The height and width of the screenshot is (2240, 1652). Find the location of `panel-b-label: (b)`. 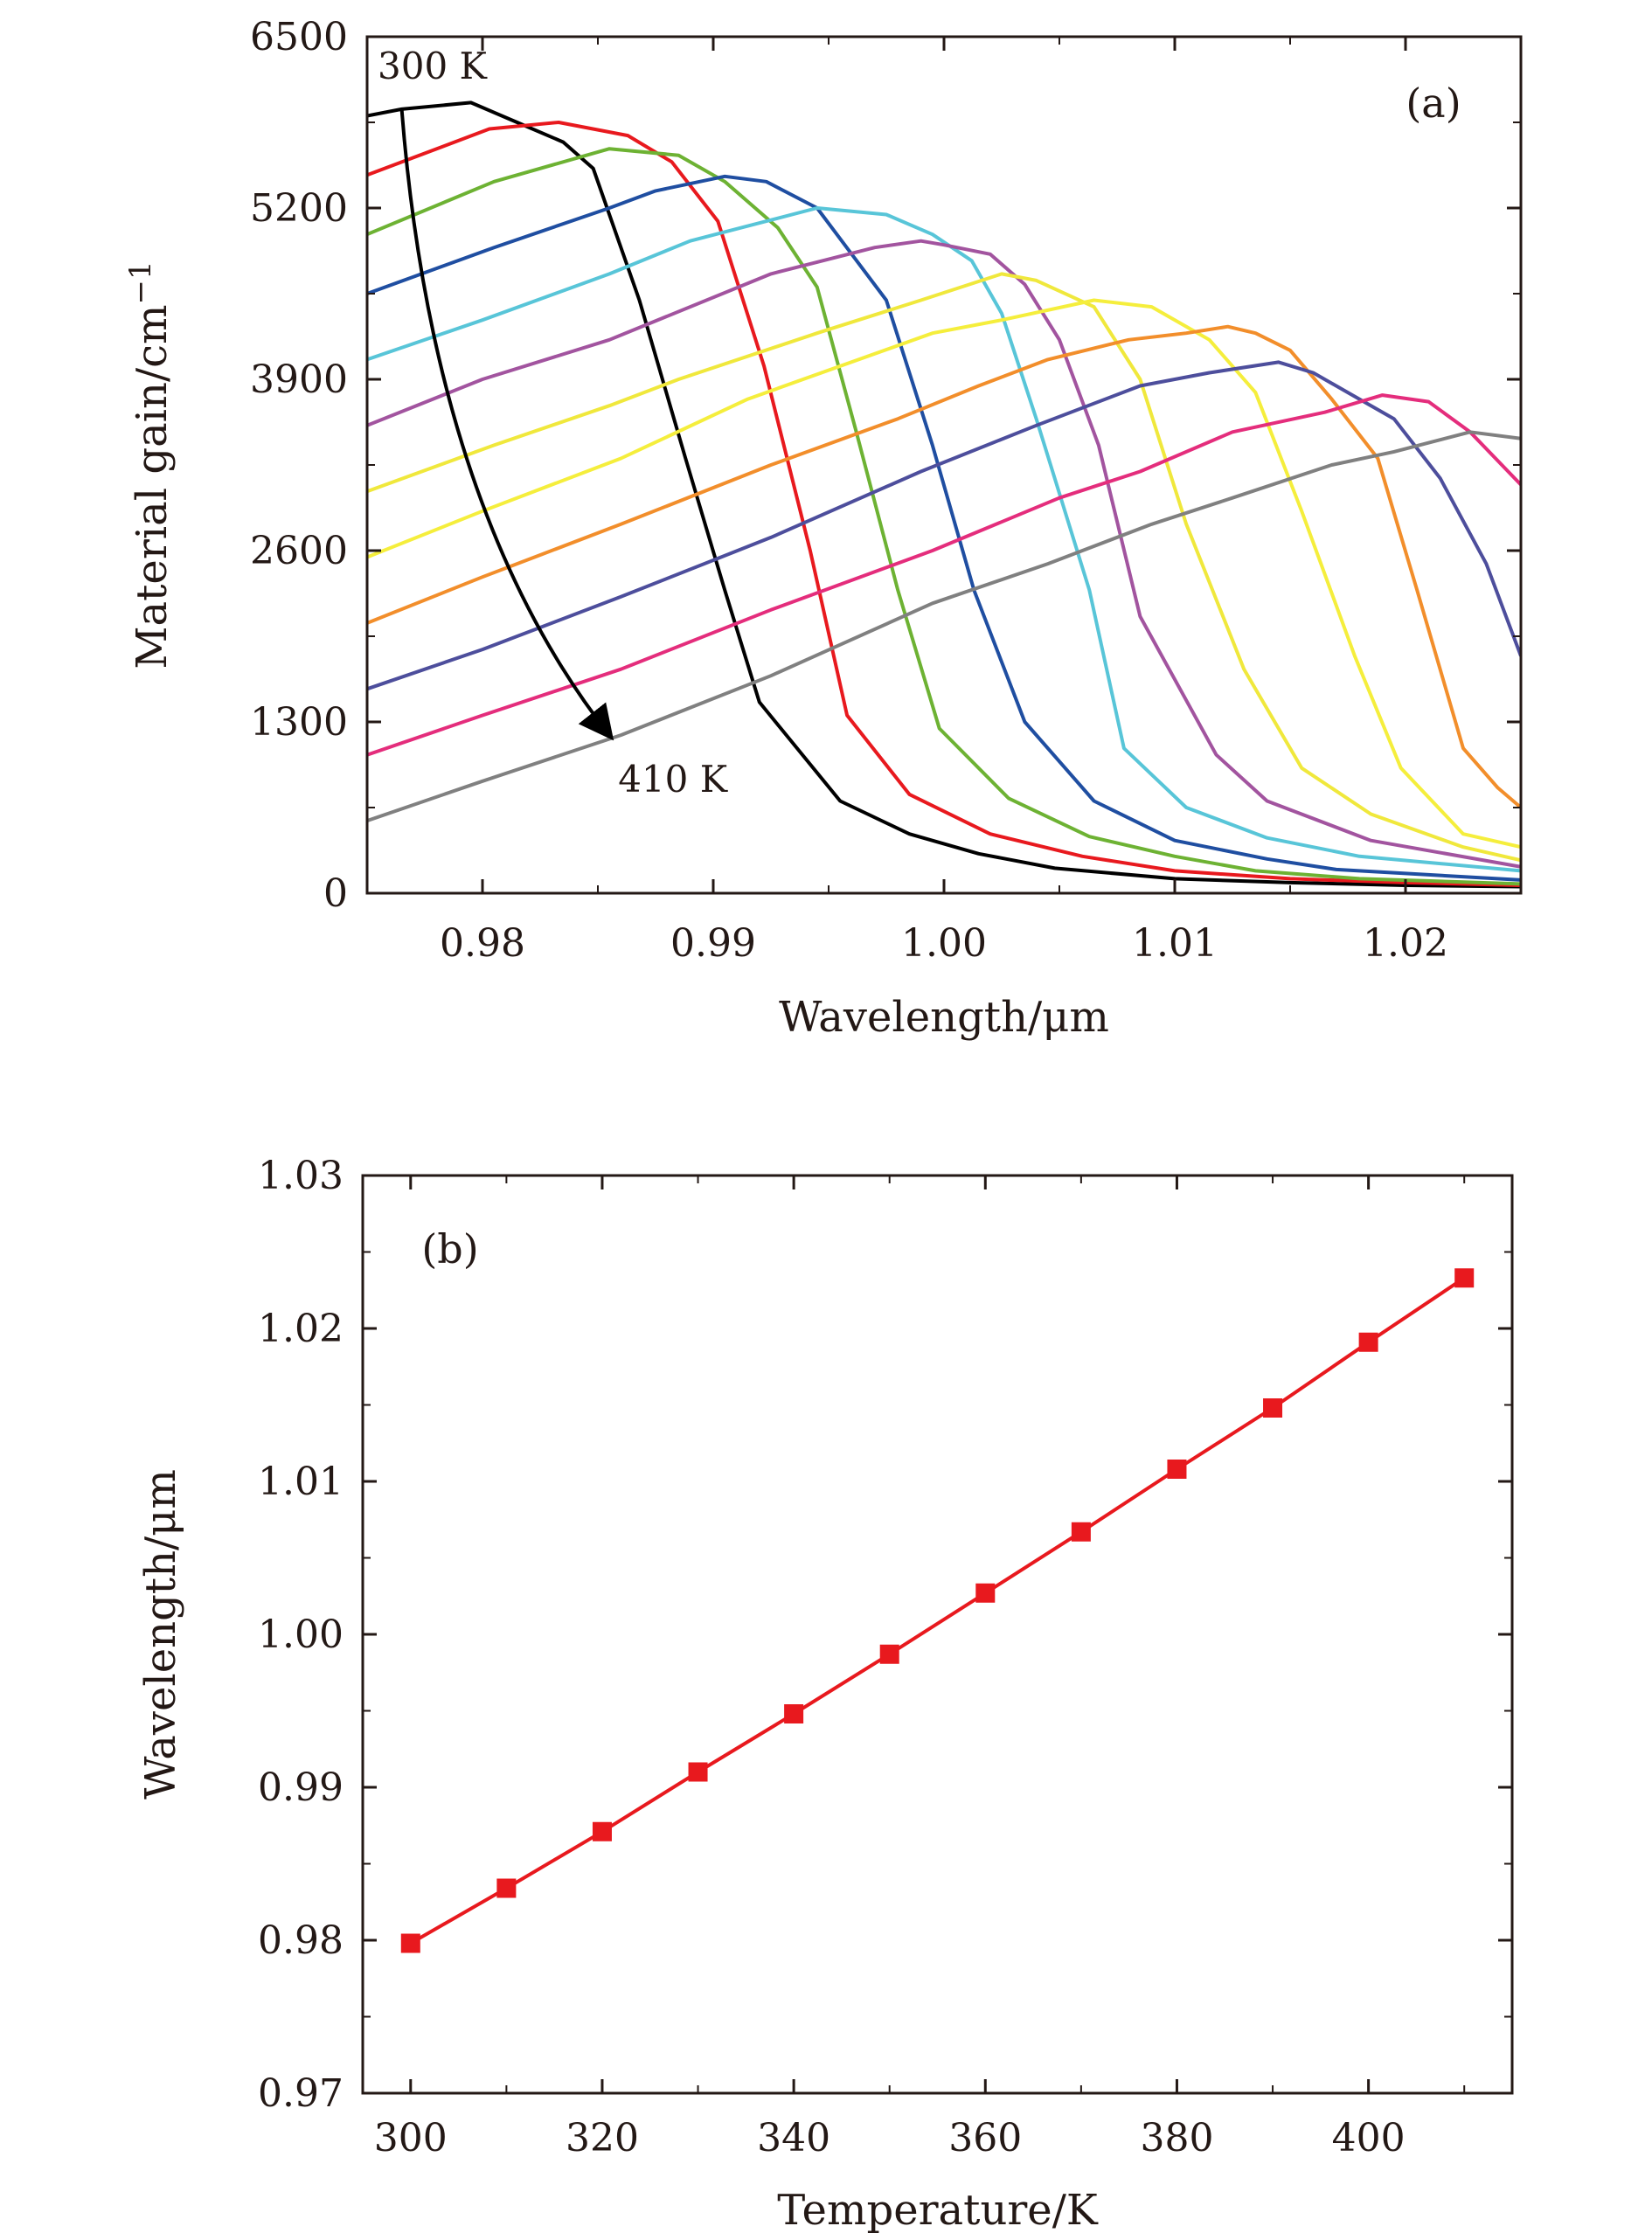

panel-b-label: (b) is located at coordinates (449, 1249).